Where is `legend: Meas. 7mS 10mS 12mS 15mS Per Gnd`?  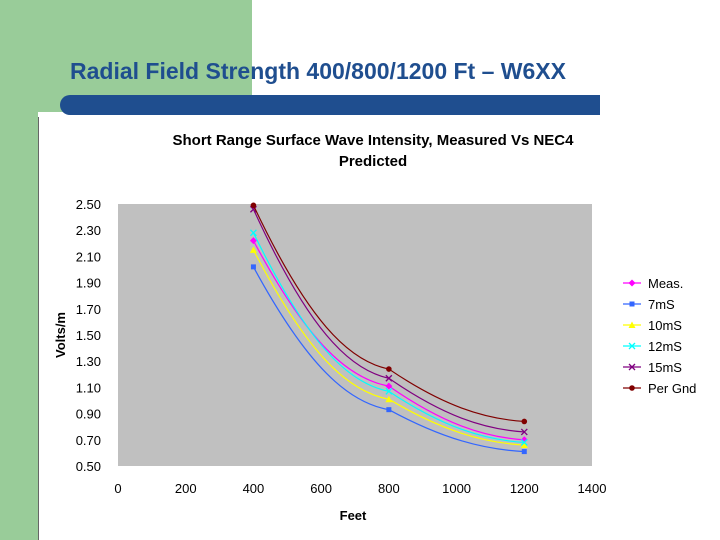 legend: Meas. 7mS 10mS 12mS 15mS Per Gnd is located at coordinates (659, 336).